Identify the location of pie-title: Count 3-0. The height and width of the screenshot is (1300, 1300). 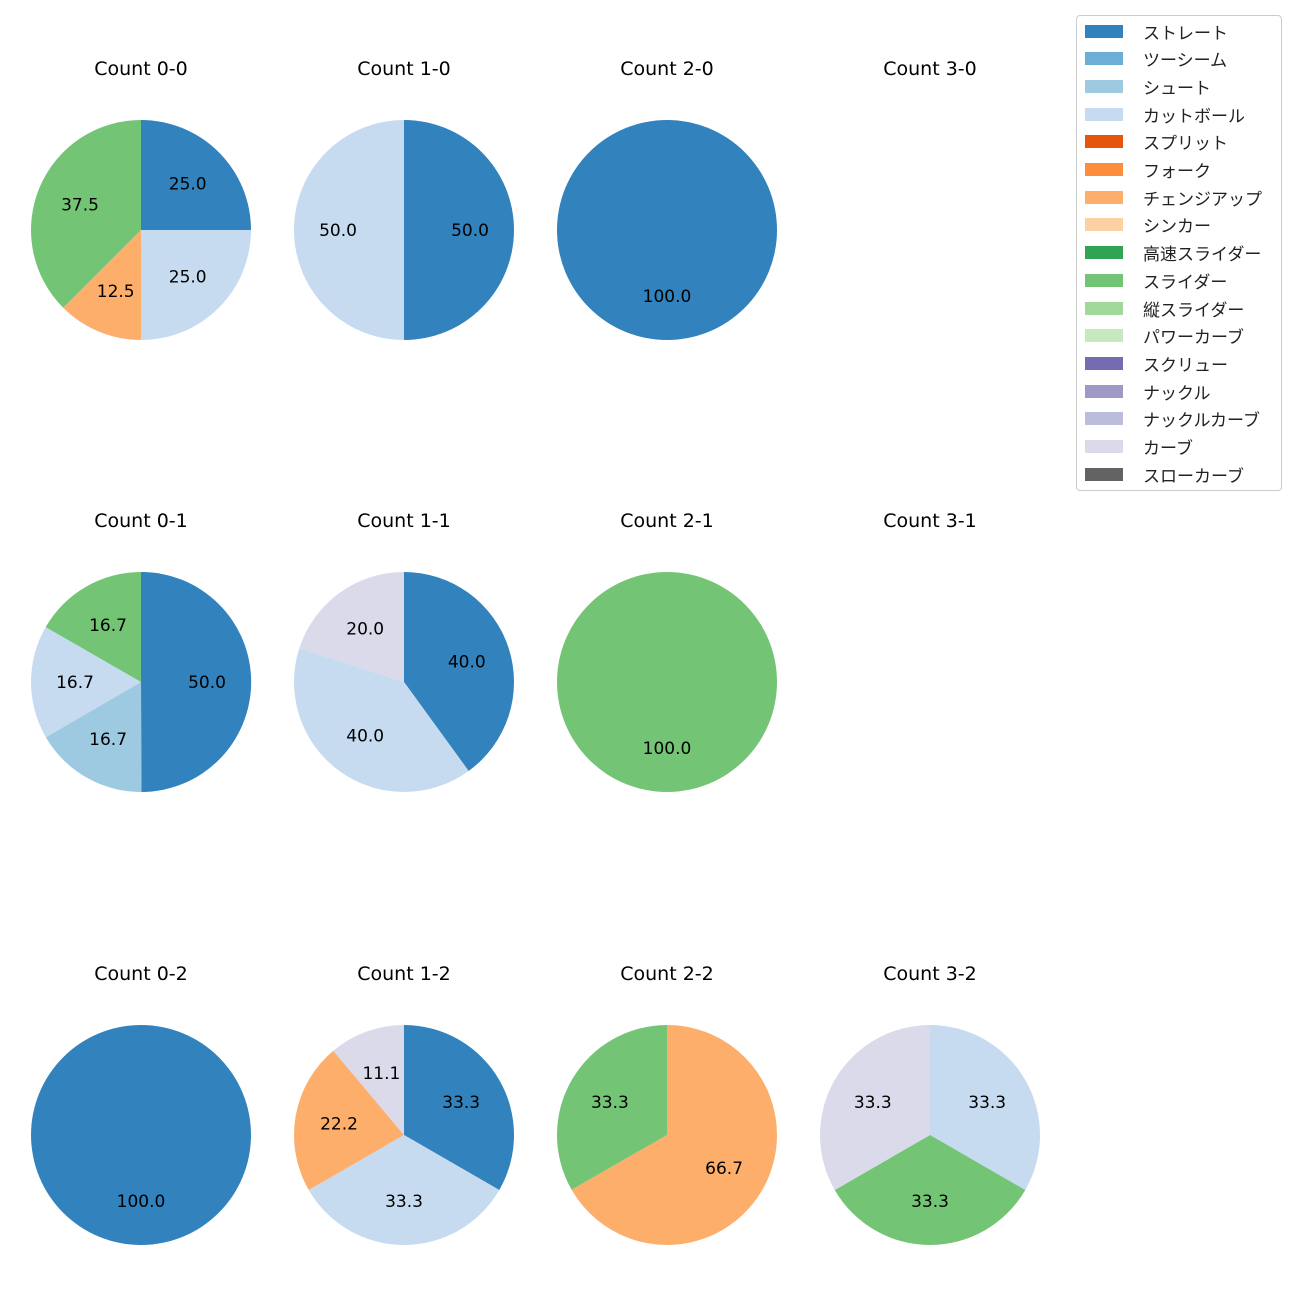
(930, 69).